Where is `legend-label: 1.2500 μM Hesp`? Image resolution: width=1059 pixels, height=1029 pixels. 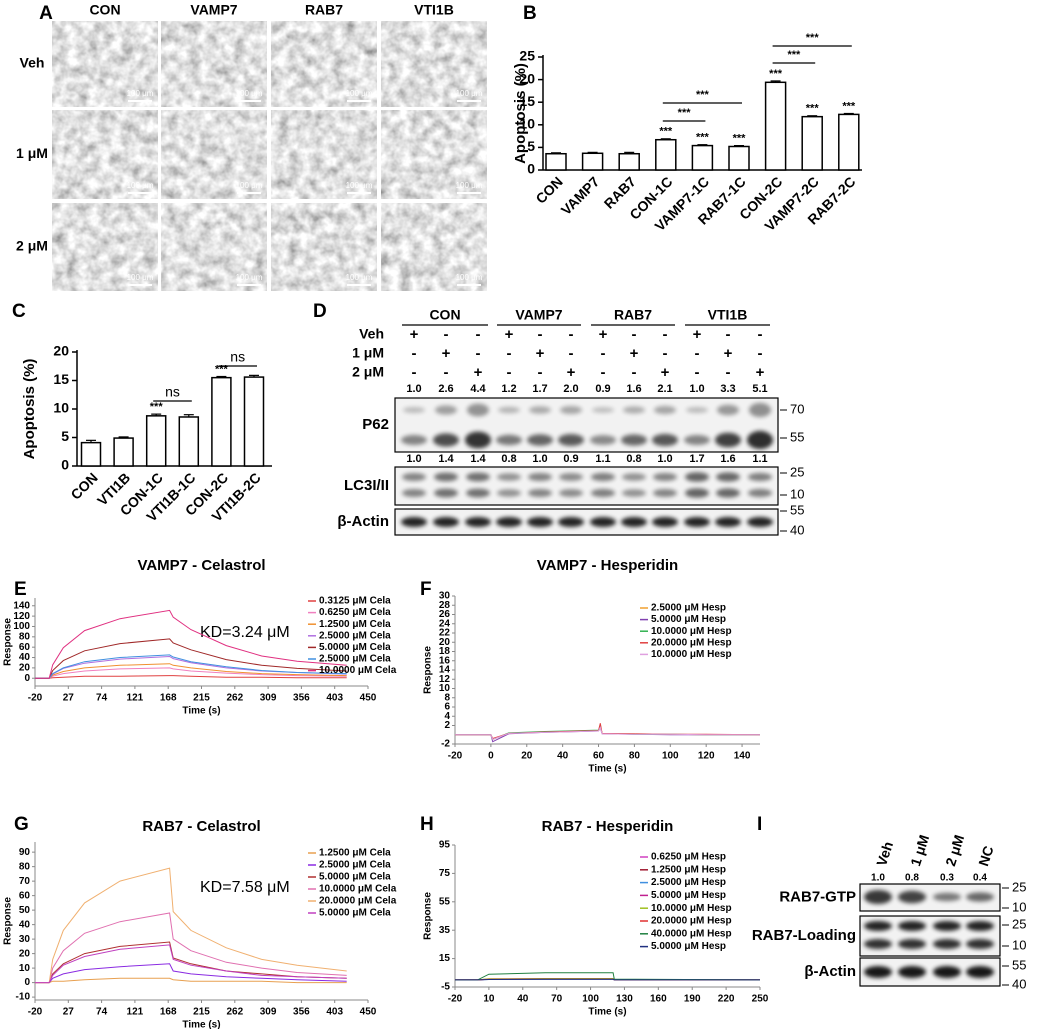
legend-label: 1.2500 μM Hesp is located at coordinates (688, 869).